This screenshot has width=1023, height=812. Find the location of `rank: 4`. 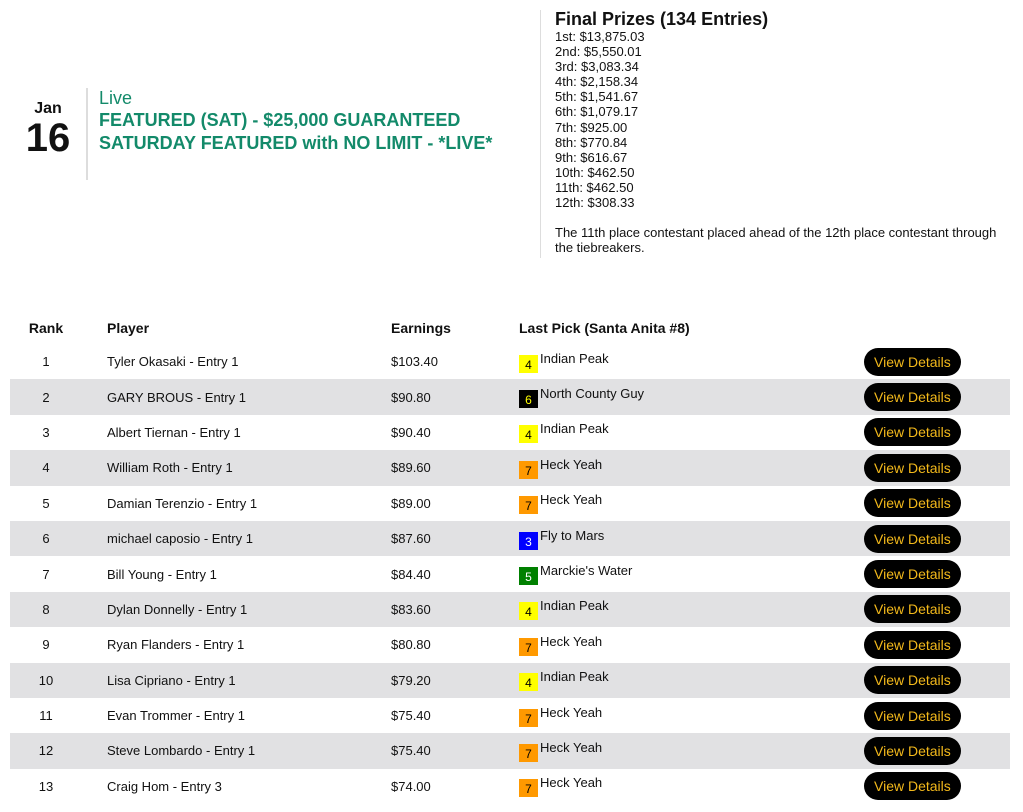

rank: 4 is located at coordinates (46, 468).